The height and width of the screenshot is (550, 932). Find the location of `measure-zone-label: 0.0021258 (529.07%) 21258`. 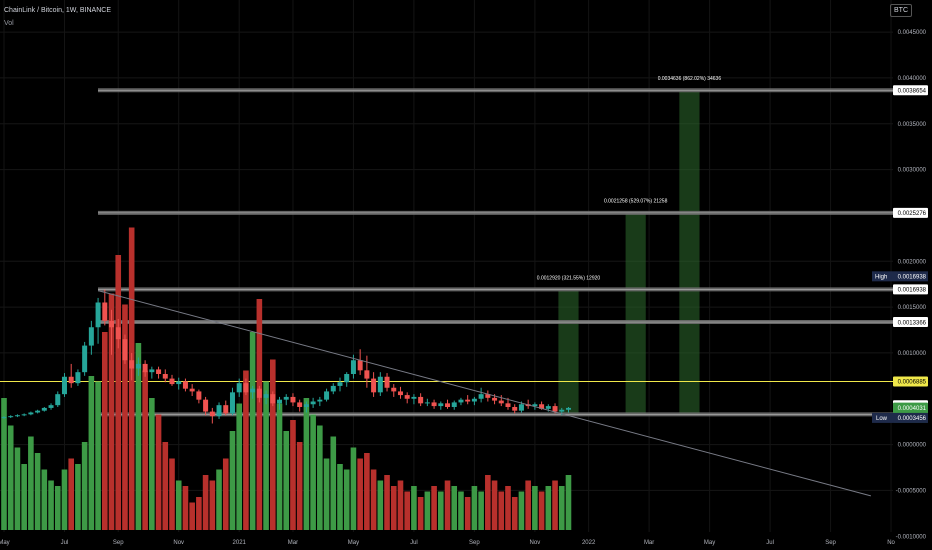

measure-zone-label: 0.0021258 (529.07%) 21258 is located at coordinates (636, 202).